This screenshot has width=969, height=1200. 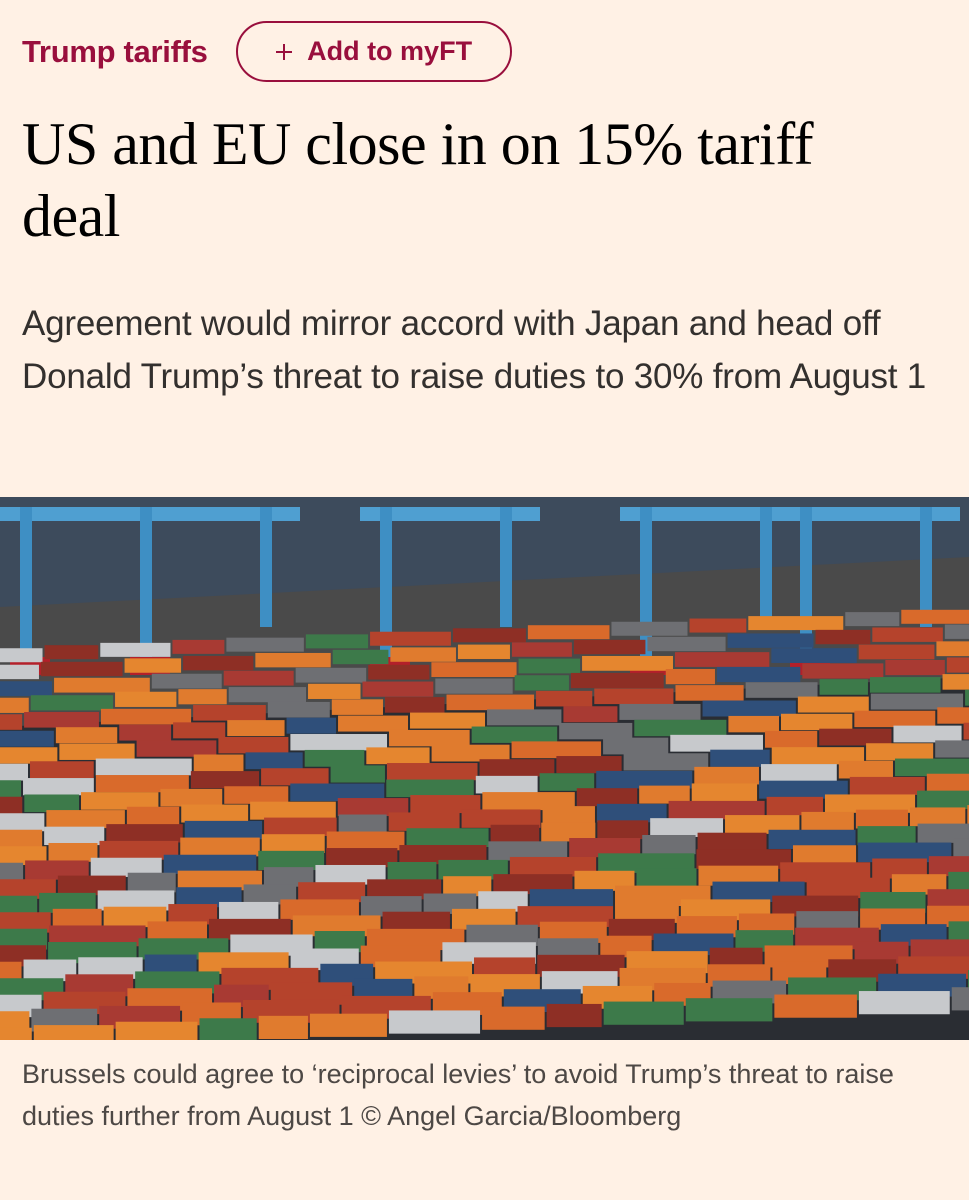 What do you see at coordinates (506, 567) in the screenshot?
I see `crane-leg` at bounding box center [506, 567].